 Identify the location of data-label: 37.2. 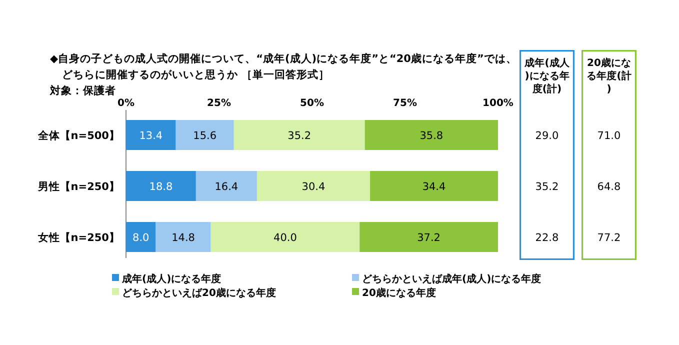
(429, 238).